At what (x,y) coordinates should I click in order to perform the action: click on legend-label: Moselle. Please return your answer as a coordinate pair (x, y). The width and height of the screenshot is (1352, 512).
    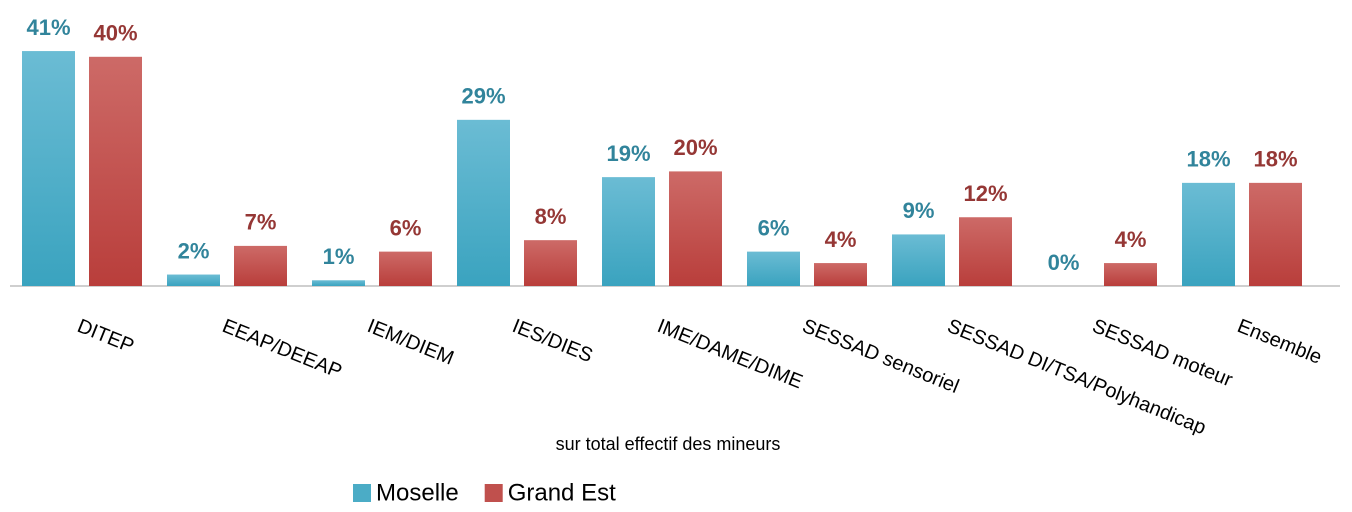
    Looking at the image, I should click on (417, 492).